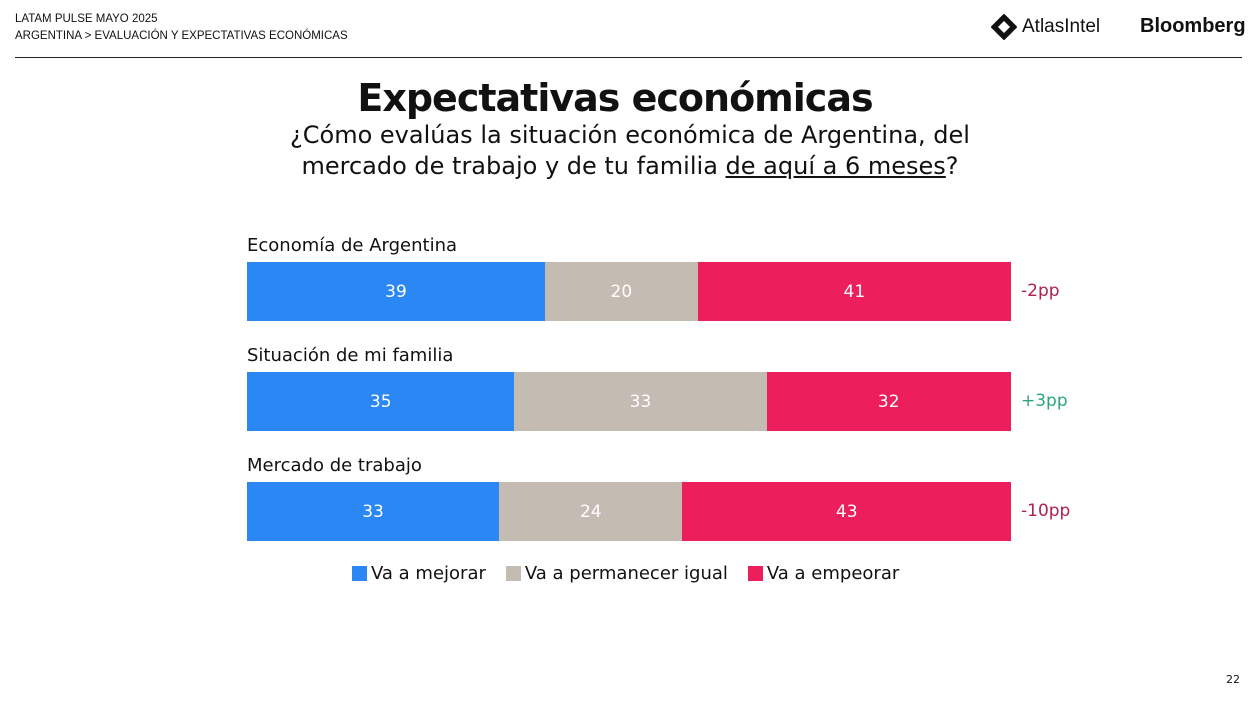 The height and width of the screenshot is (707, 1260). I want to click on delta-label: +3pp, so click(1044, 401).